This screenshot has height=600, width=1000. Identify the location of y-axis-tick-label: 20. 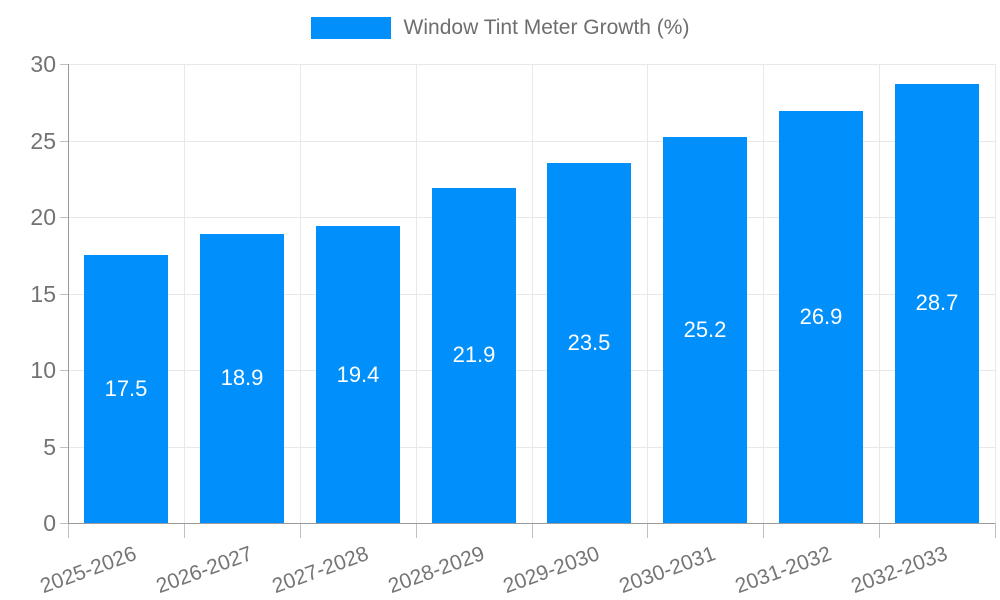
(43, 217).